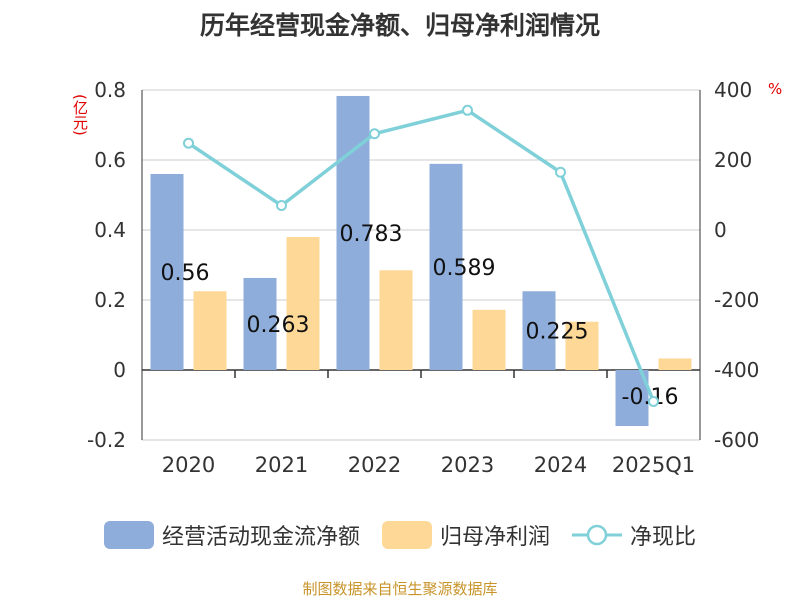 Image resolution: width=800 pixels, height=600 pixels. Describe the element at coordinates (399, 25) in the screenshot. I see `chart-title: 历年经营现金净额、归母净利润情况` at that location.